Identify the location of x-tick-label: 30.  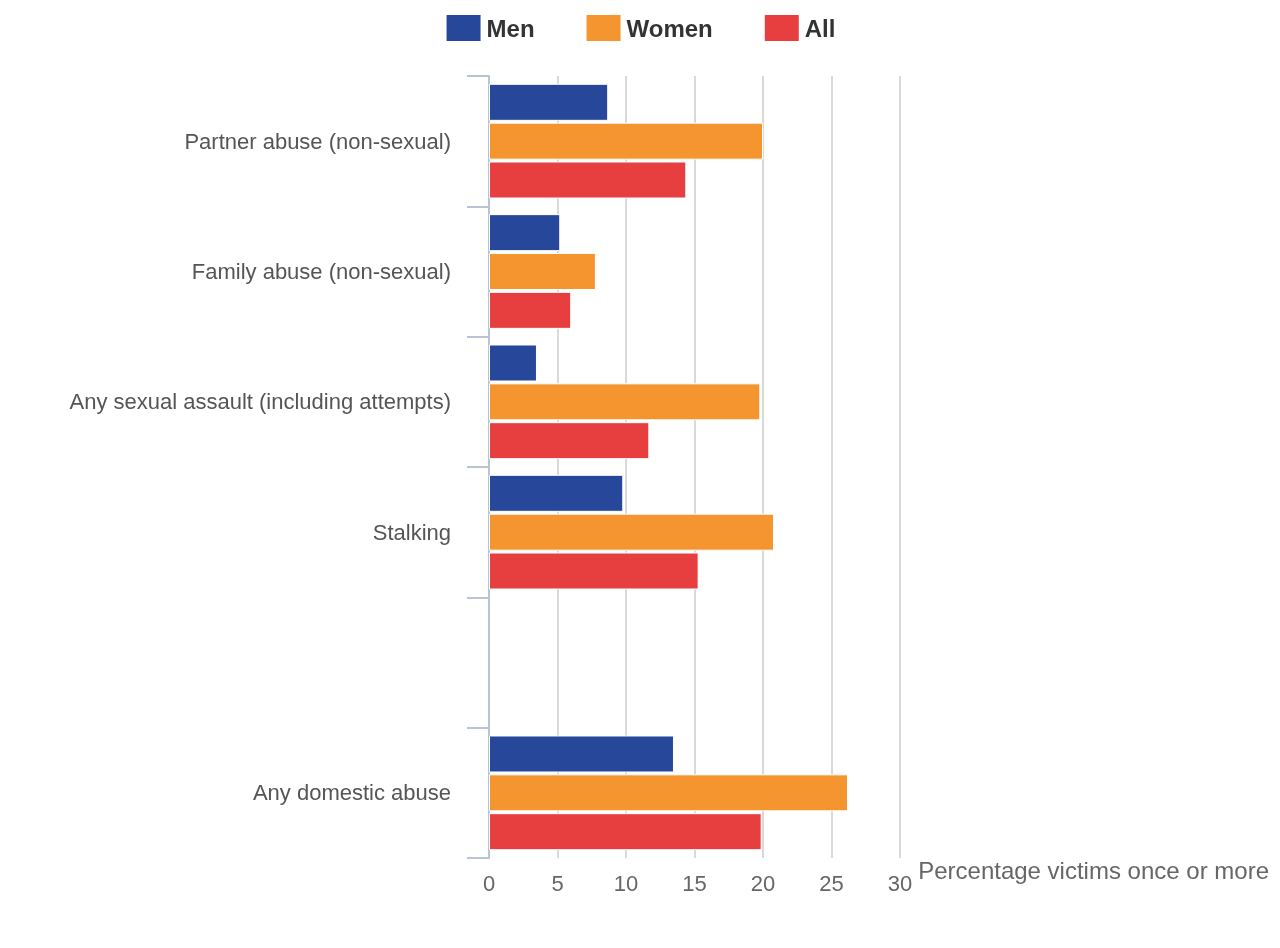
(900, 883).